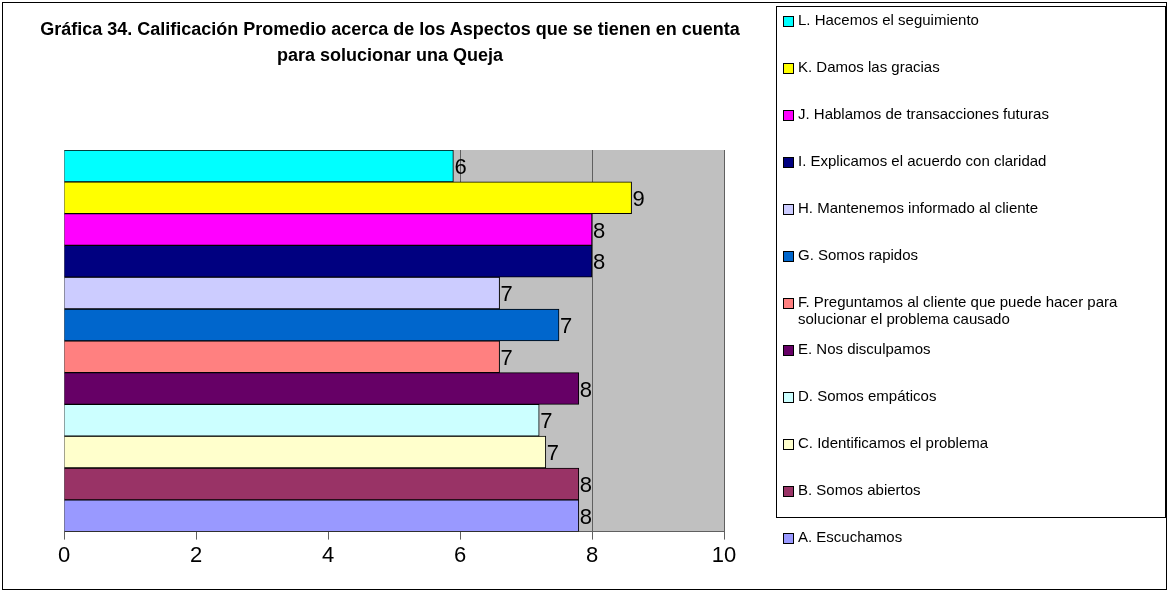 This screenshot has height=592, width=1169. What do you see at coordinates (724, 554) in the screenshot?
I see `x-tick-label: 10` at bounding box center [724, 554].